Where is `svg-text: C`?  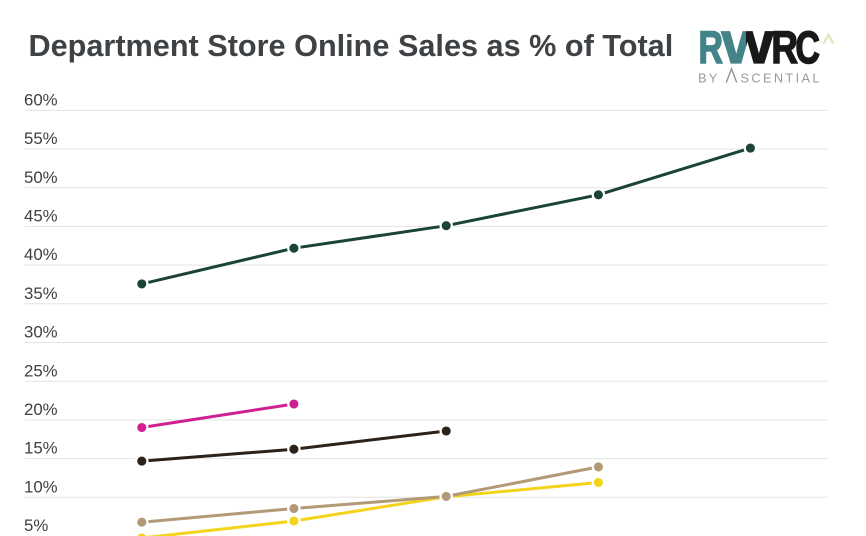
svg-text: C is located at coordinates (808, 49).